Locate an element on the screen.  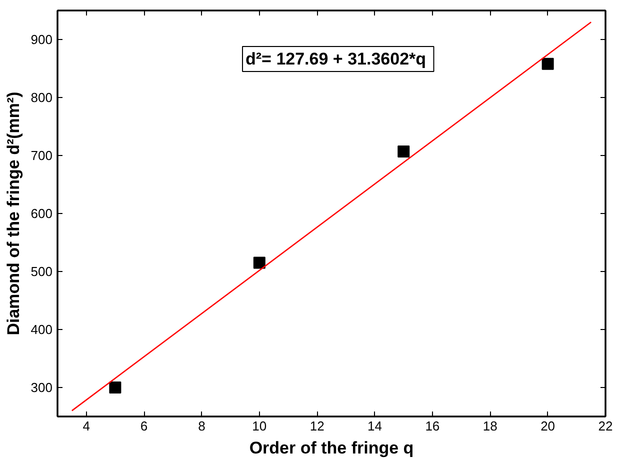
x-tick-label: 16 is located at coordinates (432, 426).